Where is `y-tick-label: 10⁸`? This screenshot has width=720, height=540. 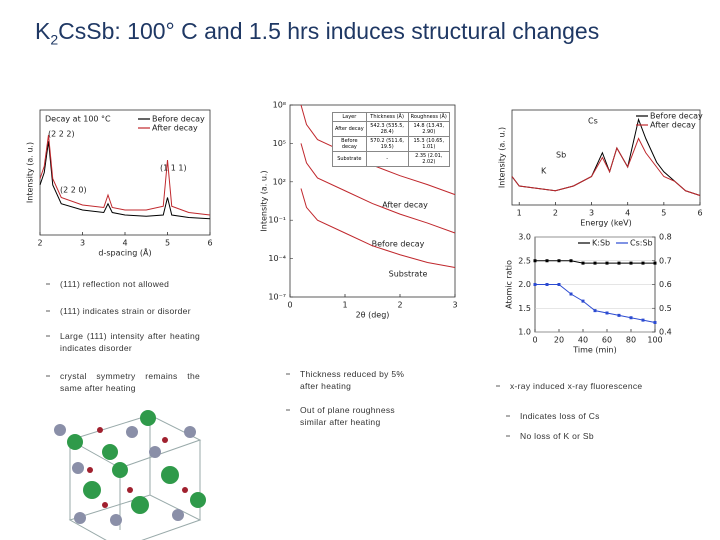 y-tick-label: 10⁸ is located at coordinates (279, 105).